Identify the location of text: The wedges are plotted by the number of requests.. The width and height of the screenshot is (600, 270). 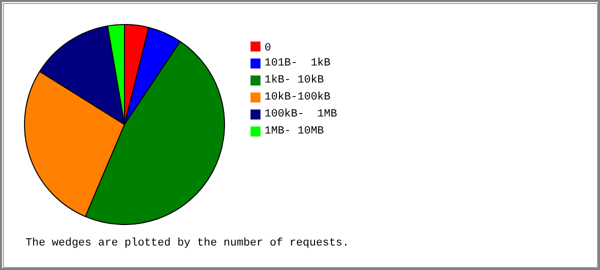
(187, 244).